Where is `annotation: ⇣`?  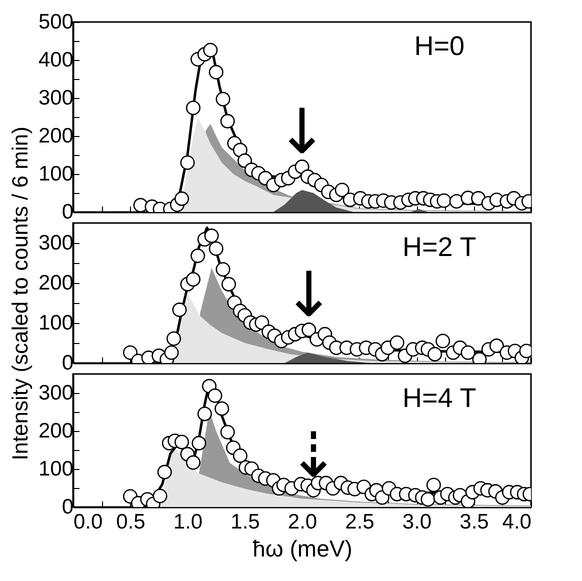 annotation: ⇣ is located at coordinates (313, 455).